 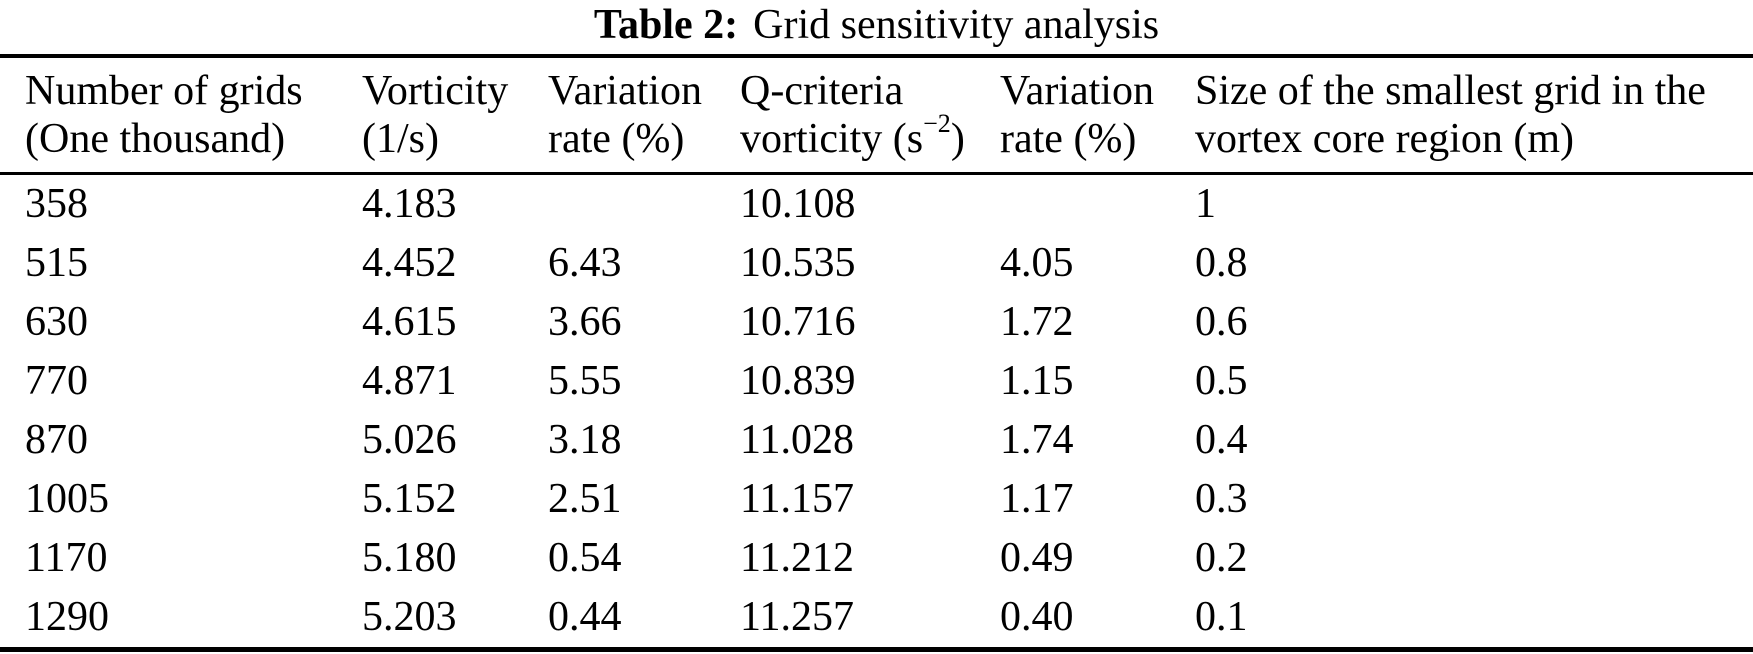 What do you see at coordinates (409, 558) in the screenshot?
I see `table-cell: 5.180` at bounding box center [409, 558].